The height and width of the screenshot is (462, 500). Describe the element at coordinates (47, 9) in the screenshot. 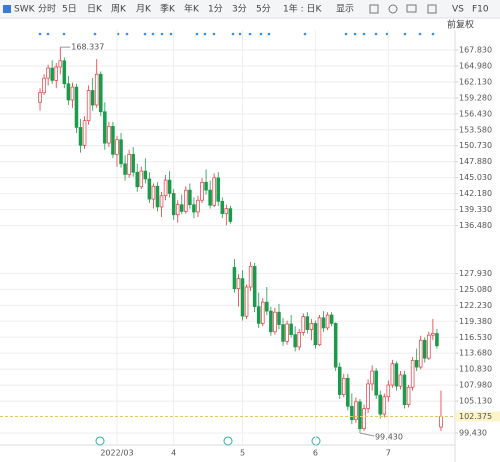

I see `tab: 分时` at that location.